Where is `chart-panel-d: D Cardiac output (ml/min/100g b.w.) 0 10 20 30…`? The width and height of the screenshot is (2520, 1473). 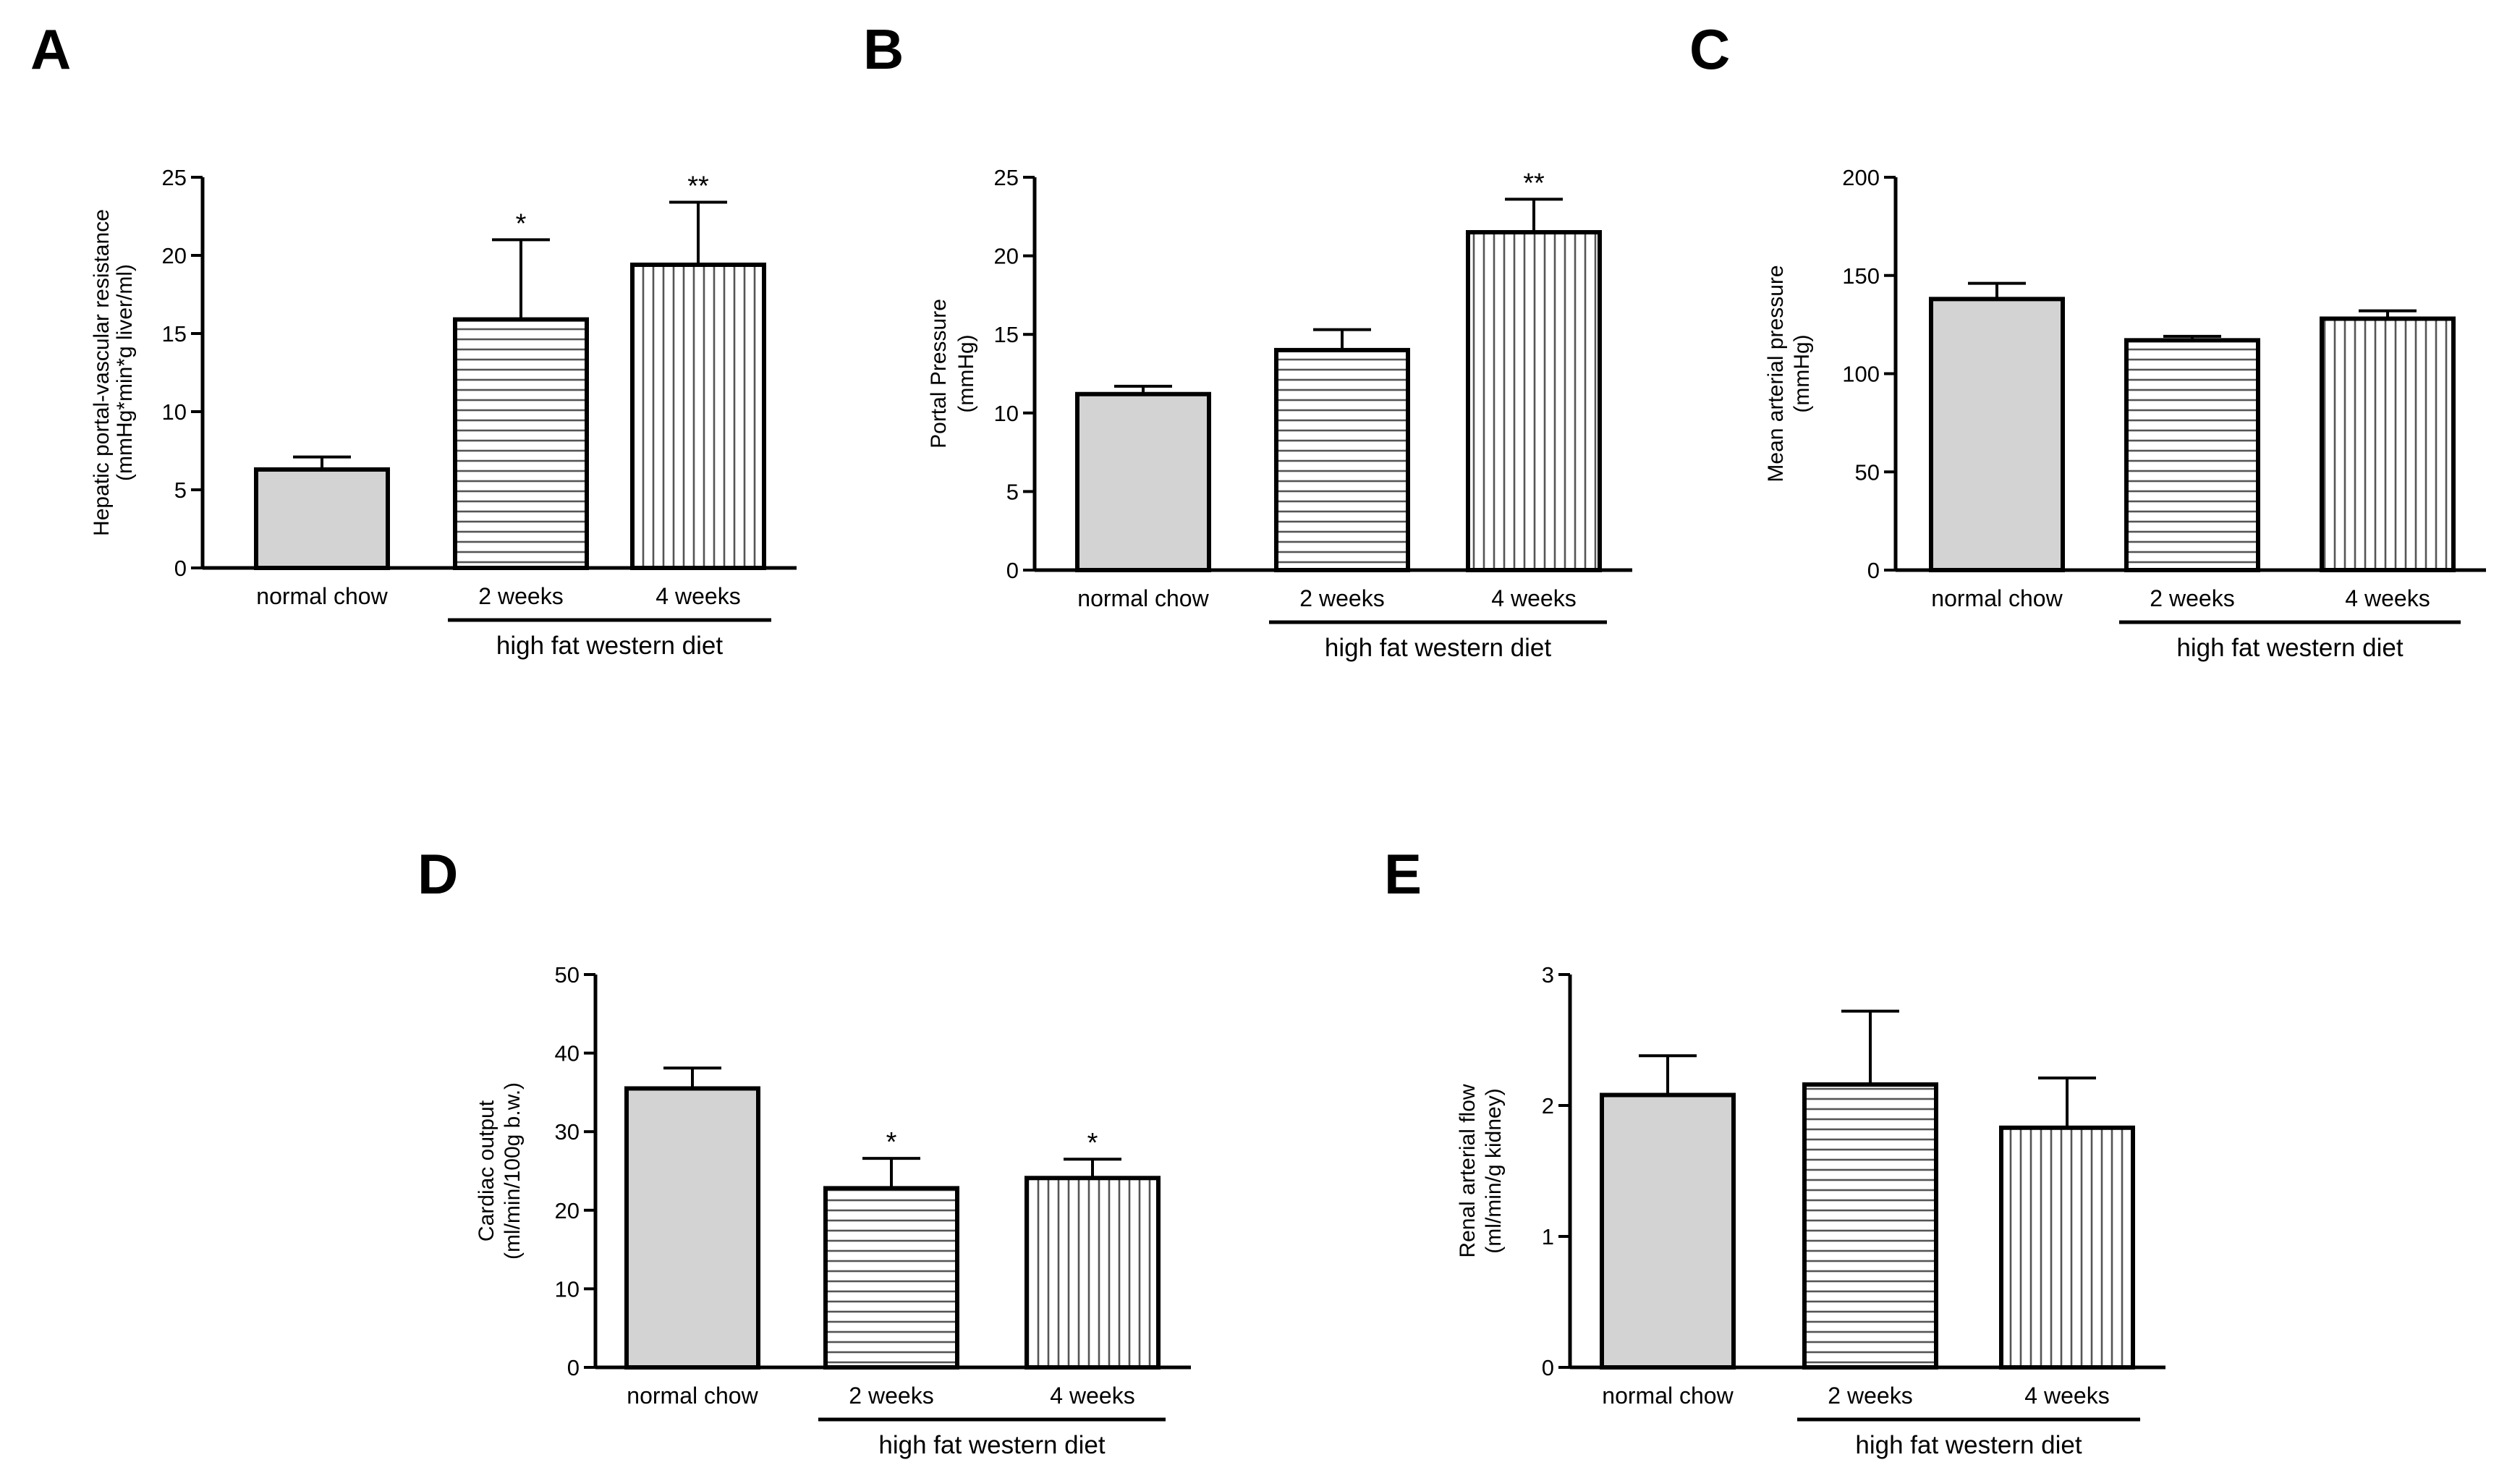 chart-panel-d: D Cardiac output (ml/min/100g b.w.) 0 10 20 30… is located at coordinates (804, 1150).